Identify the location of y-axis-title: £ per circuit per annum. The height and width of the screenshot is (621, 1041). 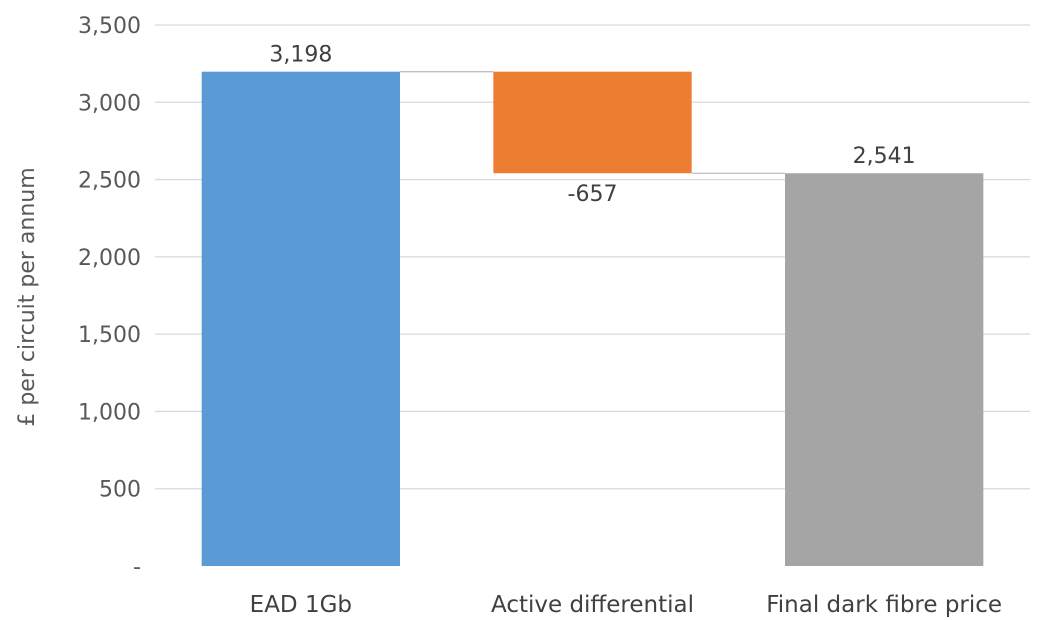
(27, 296).